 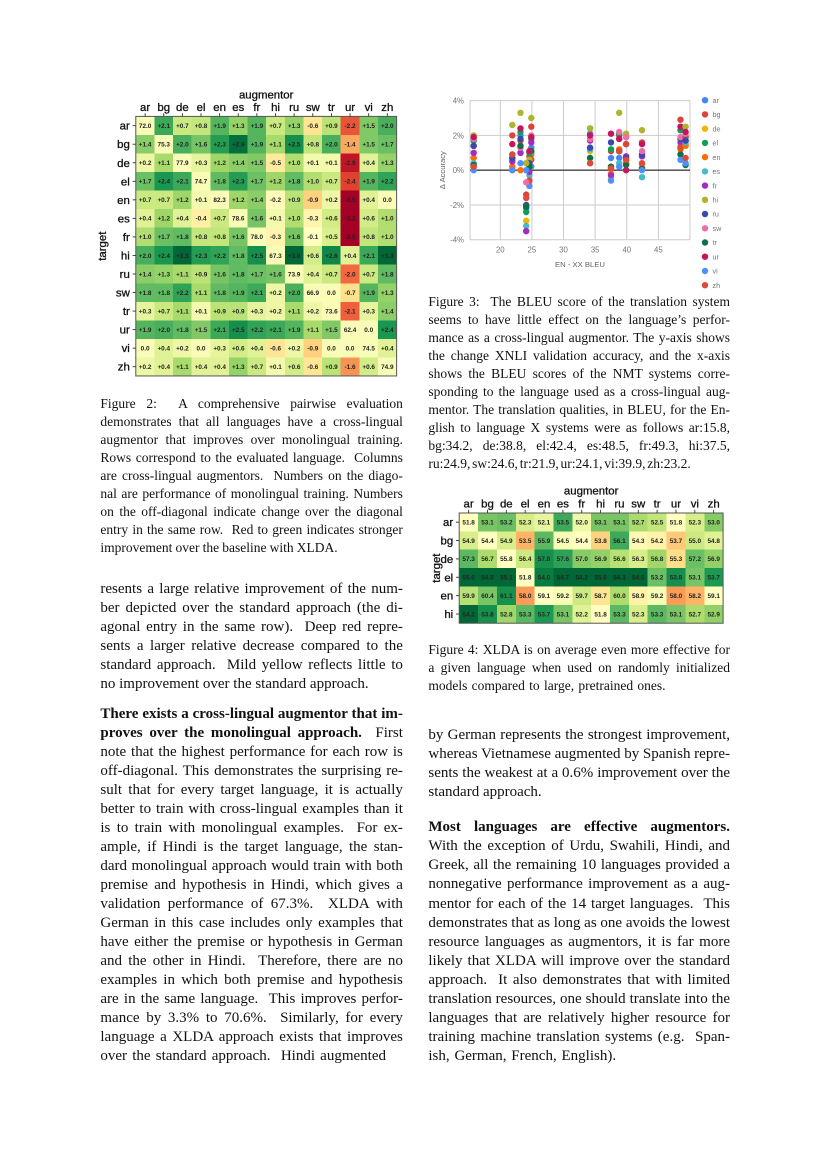 I want to click on svg-text: 0%, so click(x=458, y=170).